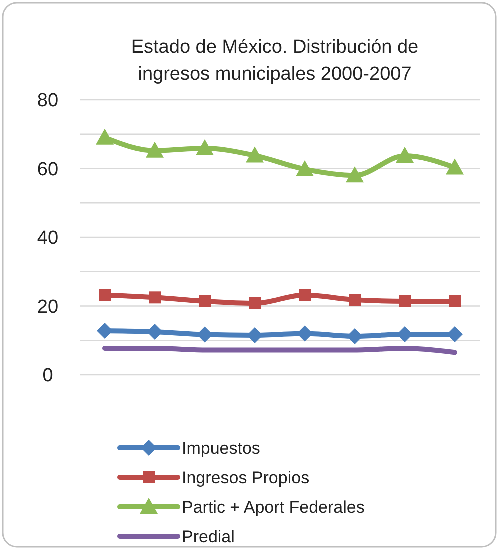 Image resolution: width=499 pixels, height=550 pixels. I want to click on y-tick-label: 60, so click(48, 169).